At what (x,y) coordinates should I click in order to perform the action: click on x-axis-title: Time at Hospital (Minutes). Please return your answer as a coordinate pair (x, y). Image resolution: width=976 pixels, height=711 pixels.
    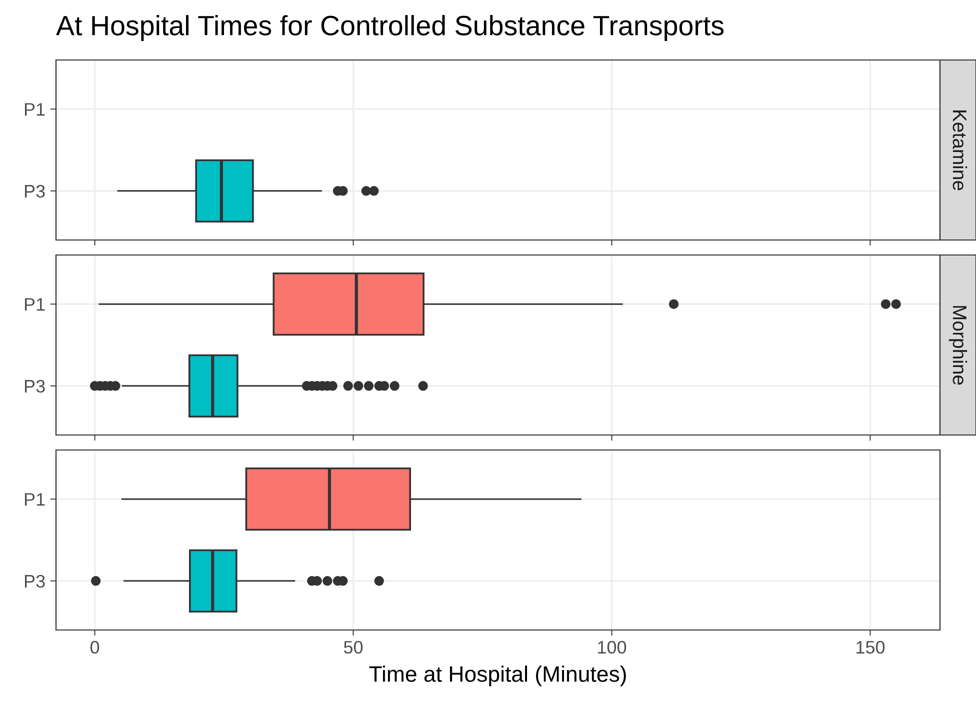
    Looking at the image, I should click on (497, 676).